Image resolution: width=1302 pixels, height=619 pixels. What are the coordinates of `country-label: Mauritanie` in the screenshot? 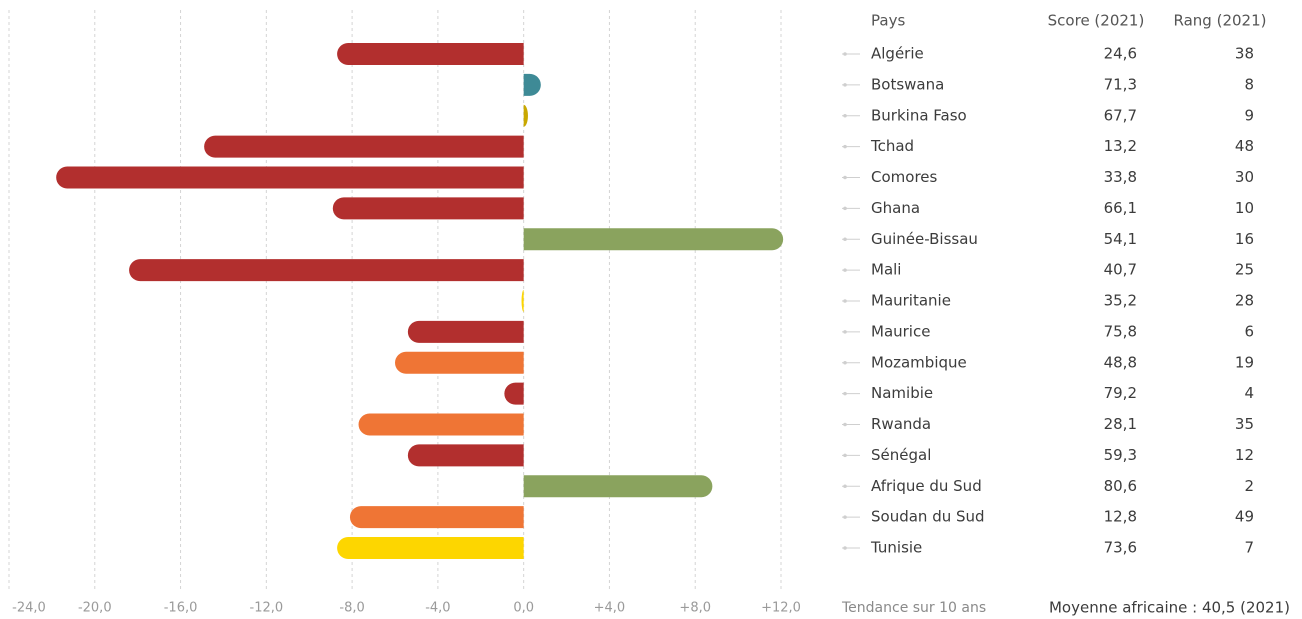 It's located at (911, 301).